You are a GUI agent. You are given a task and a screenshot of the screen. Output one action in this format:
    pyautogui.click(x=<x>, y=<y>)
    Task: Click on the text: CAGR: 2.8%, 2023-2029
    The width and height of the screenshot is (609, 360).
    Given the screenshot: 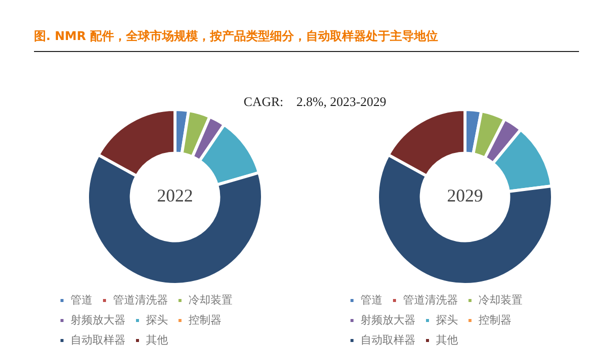 What is the action you would take?
    pyautogui.click(x=315, y=102)
    